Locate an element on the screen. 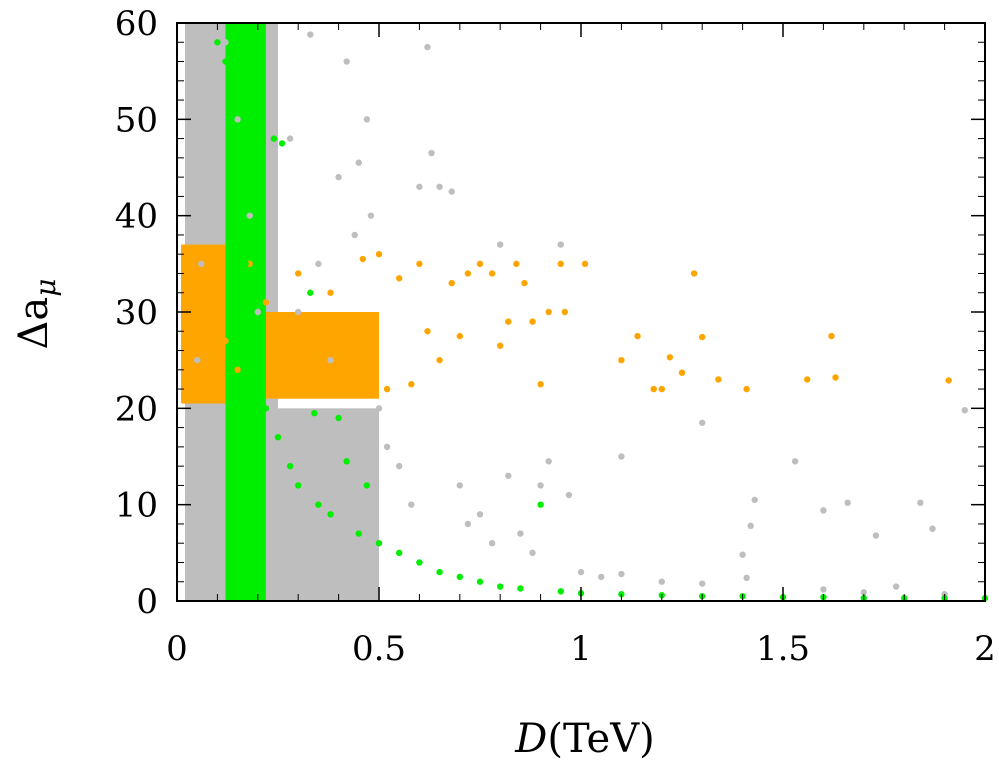  y-tick-label: 20 is located at coordinates (136, 409).